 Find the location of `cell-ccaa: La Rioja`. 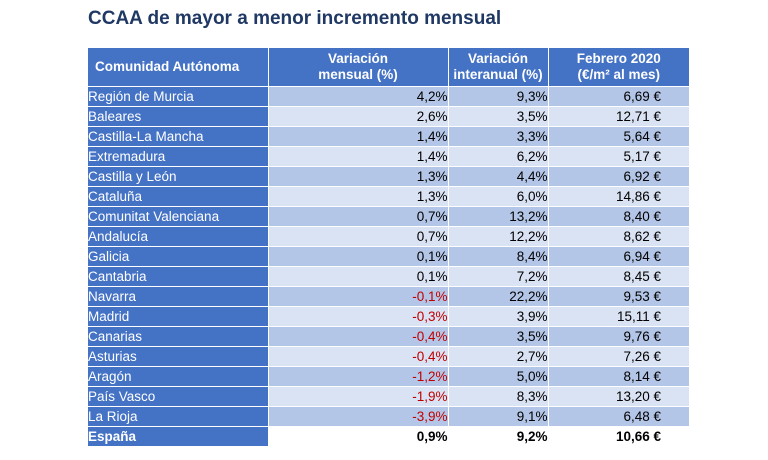

cell-ccaa: La Rioja is located at coordinates (178, 416).